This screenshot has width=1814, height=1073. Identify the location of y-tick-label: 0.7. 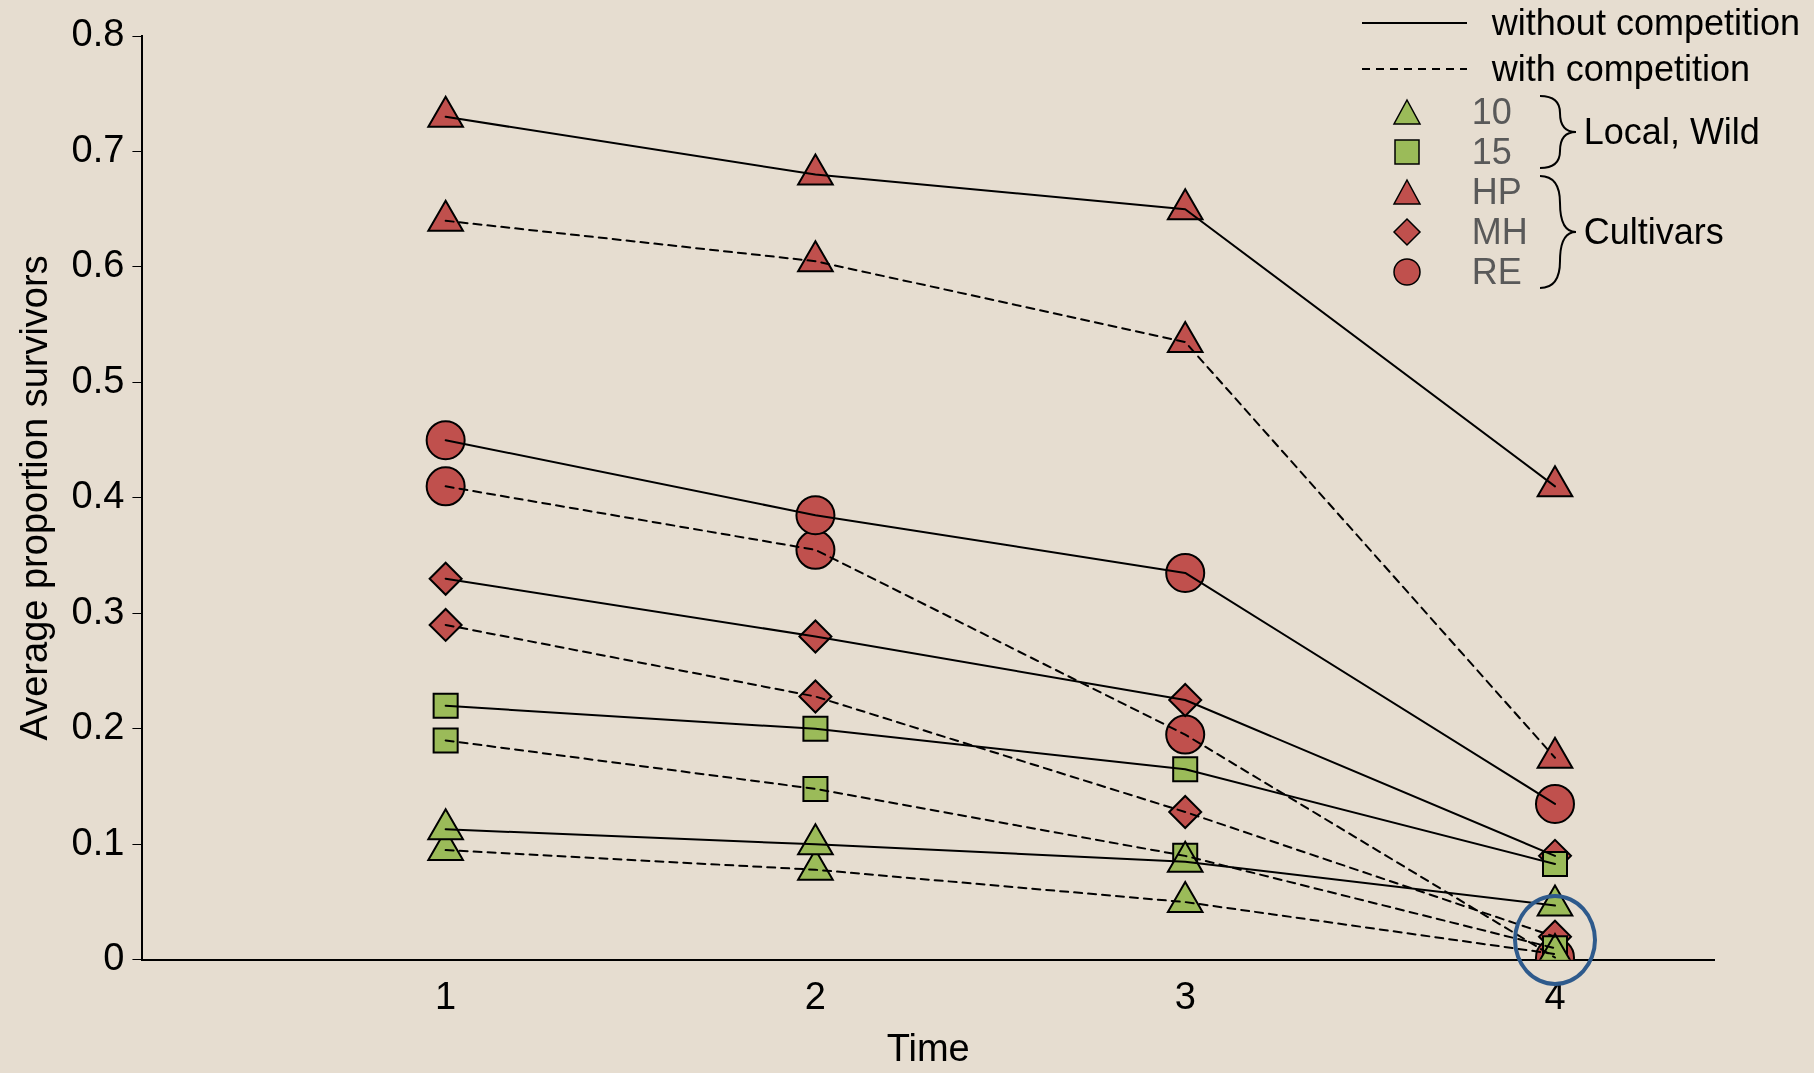
(98, 148).